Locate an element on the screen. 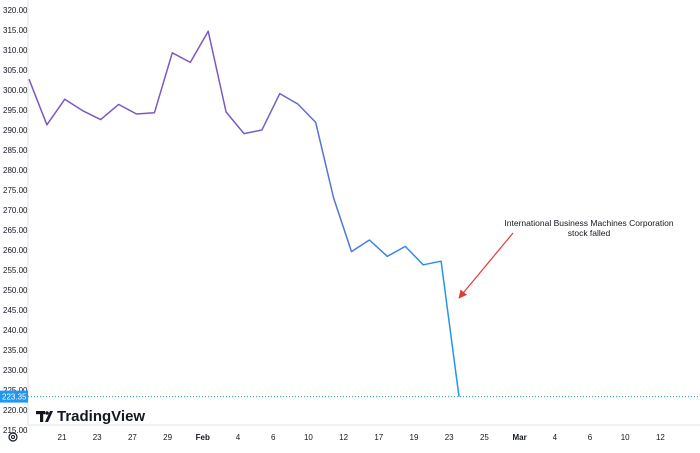  y-tick-label: 245.00 is located at coordinates (15, 310).